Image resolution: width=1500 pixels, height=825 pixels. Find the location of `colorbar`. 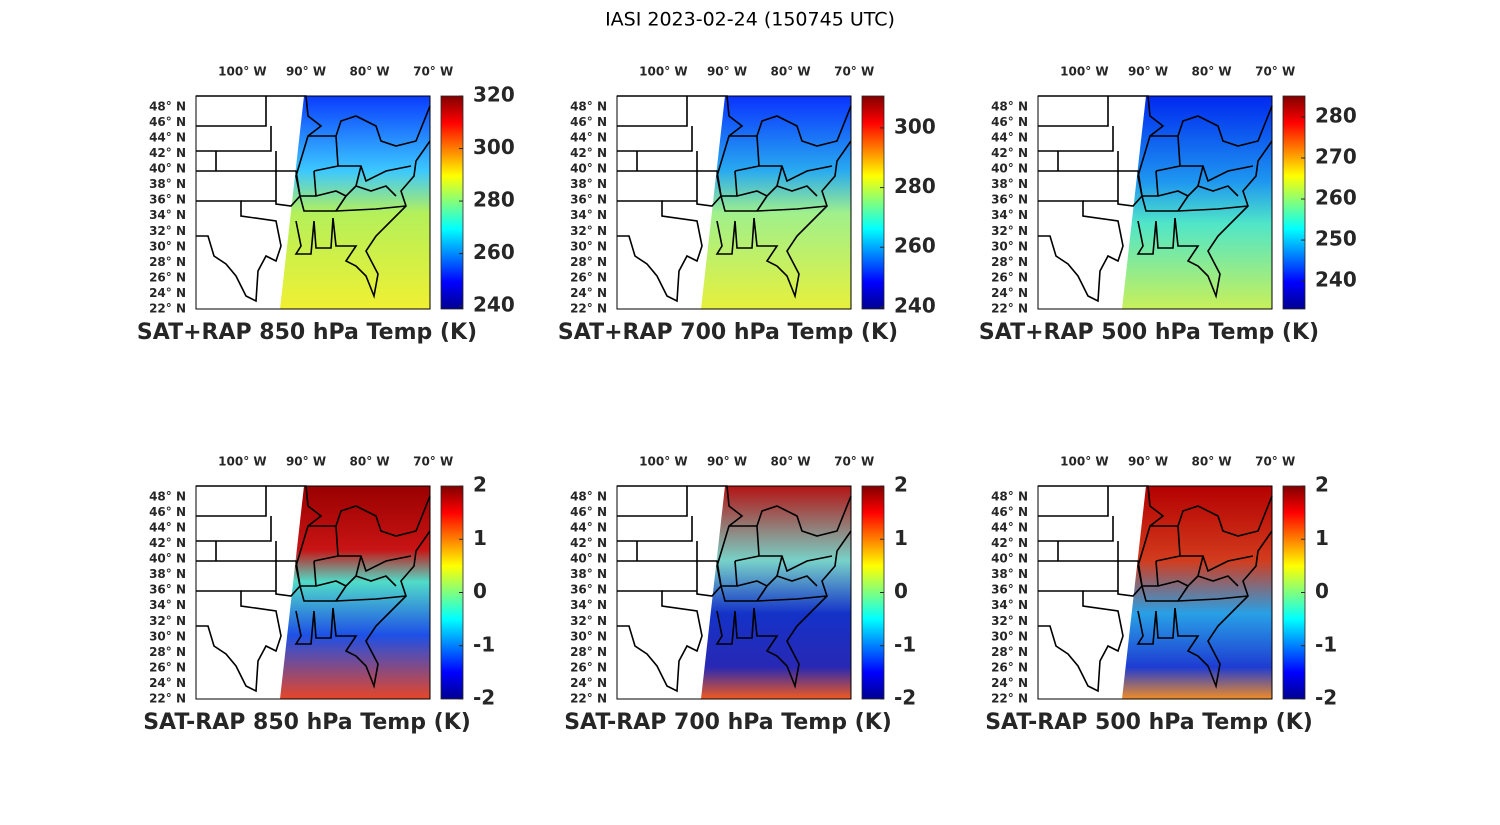

colorbar is located at coordinates (873, 202).